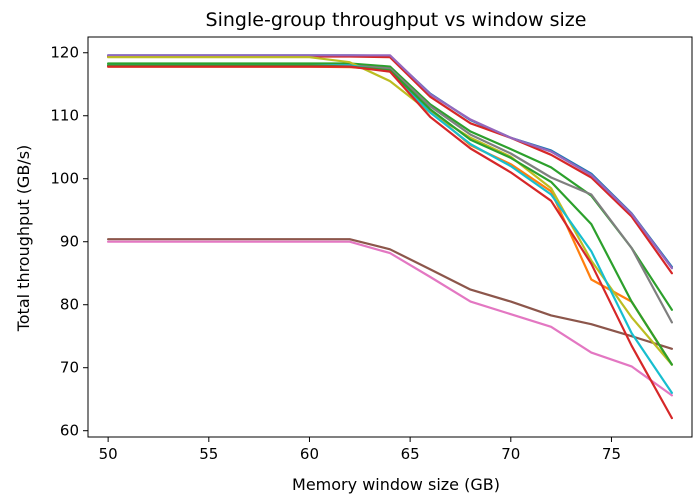 The width and height of the screenshot is (693, 496). I want to click on y-tick-label: 120, so click(64, 53).